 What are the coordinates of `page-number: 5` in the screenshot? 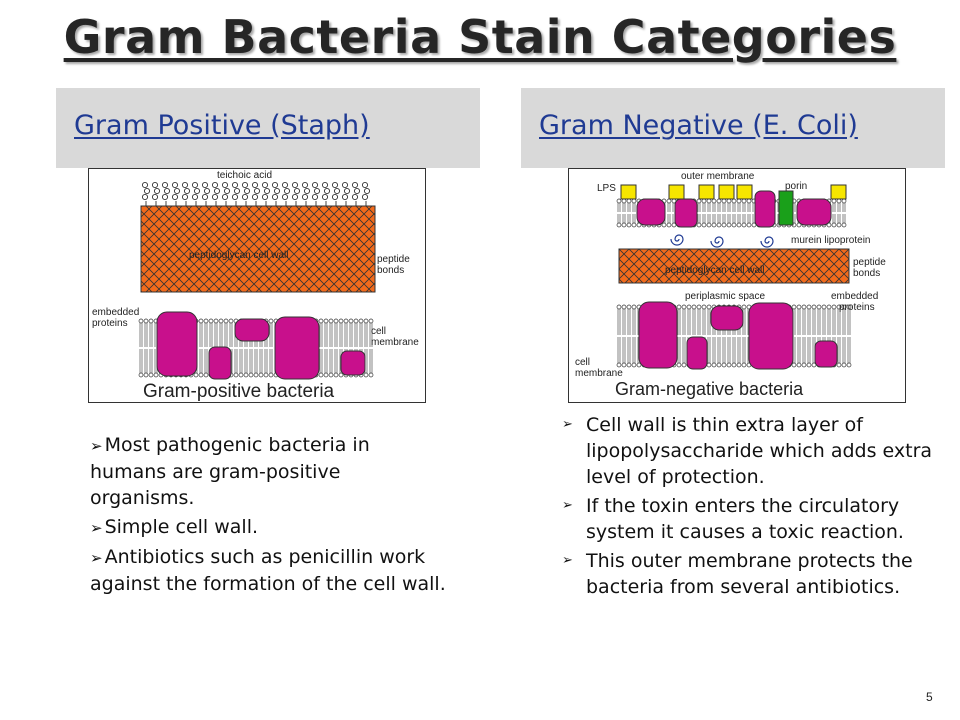 It's located at (929, 697).